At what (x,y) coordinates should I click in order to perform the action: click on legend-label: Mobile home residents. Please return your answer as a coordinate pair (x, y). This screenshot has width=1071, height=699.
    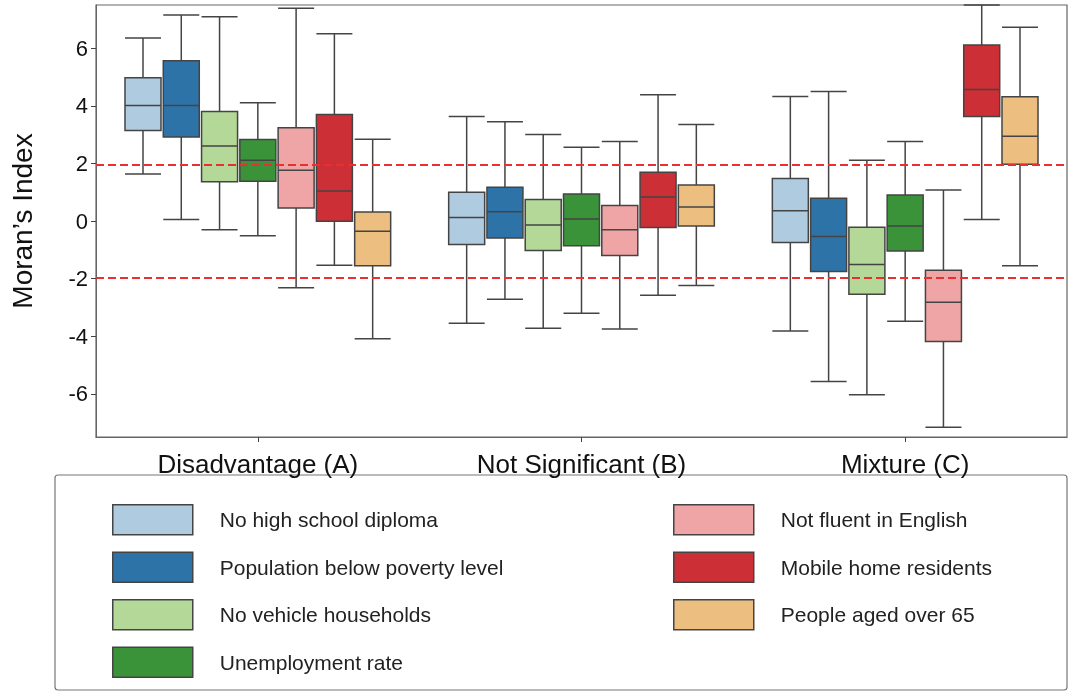
    Looking at the image, I should click on (886, 567).